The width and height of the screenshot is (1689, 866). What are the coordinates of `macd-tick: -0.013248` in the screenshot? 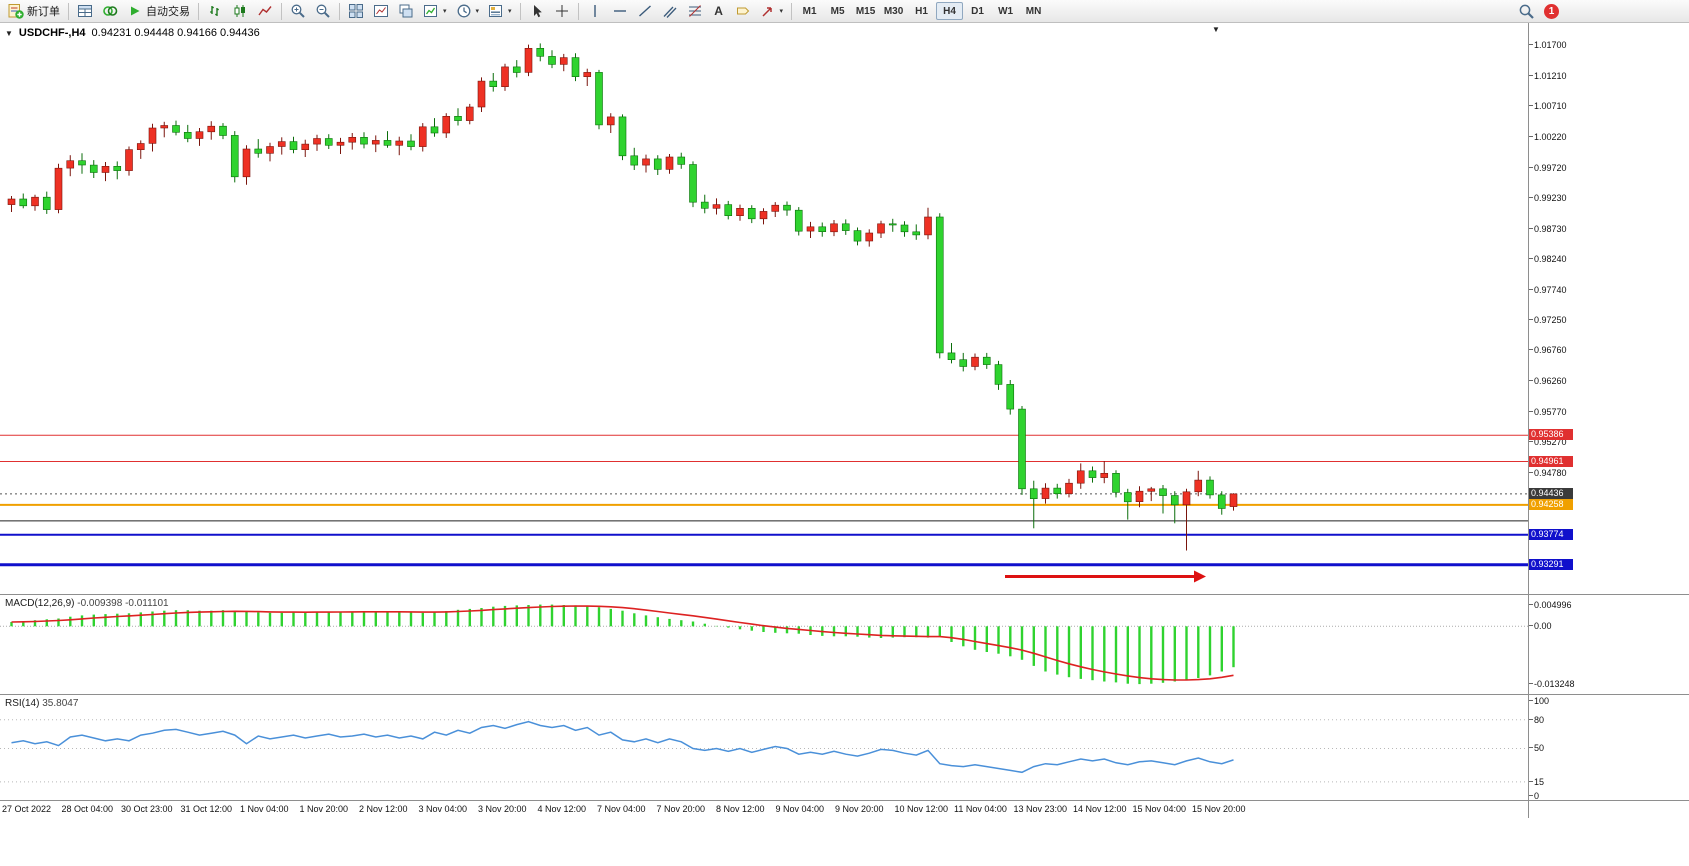 It's located at (1552, 684).